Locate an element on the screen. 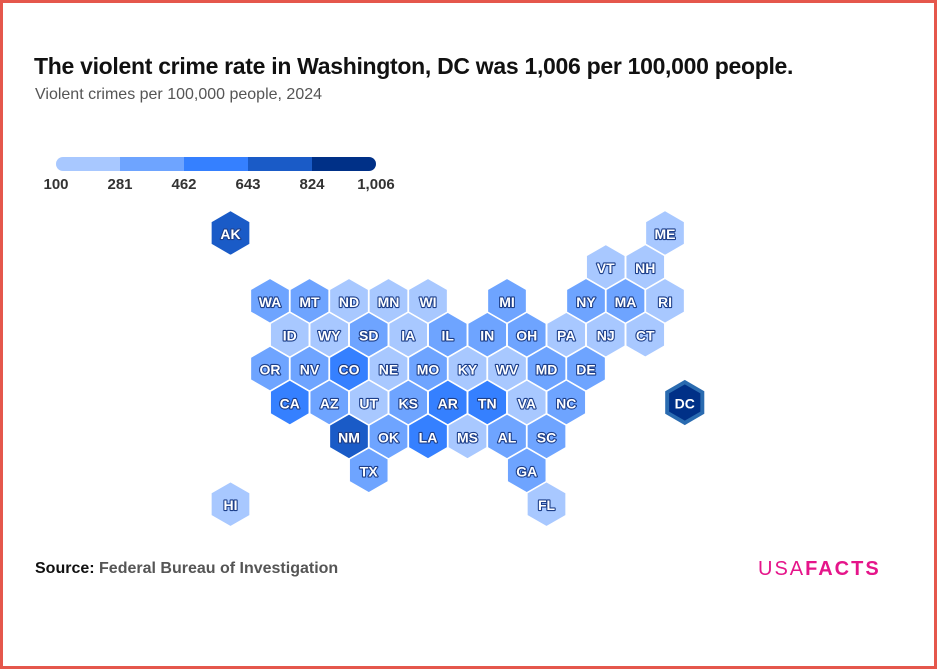  state-hex-co: CO is located at coordinates (349, 369).